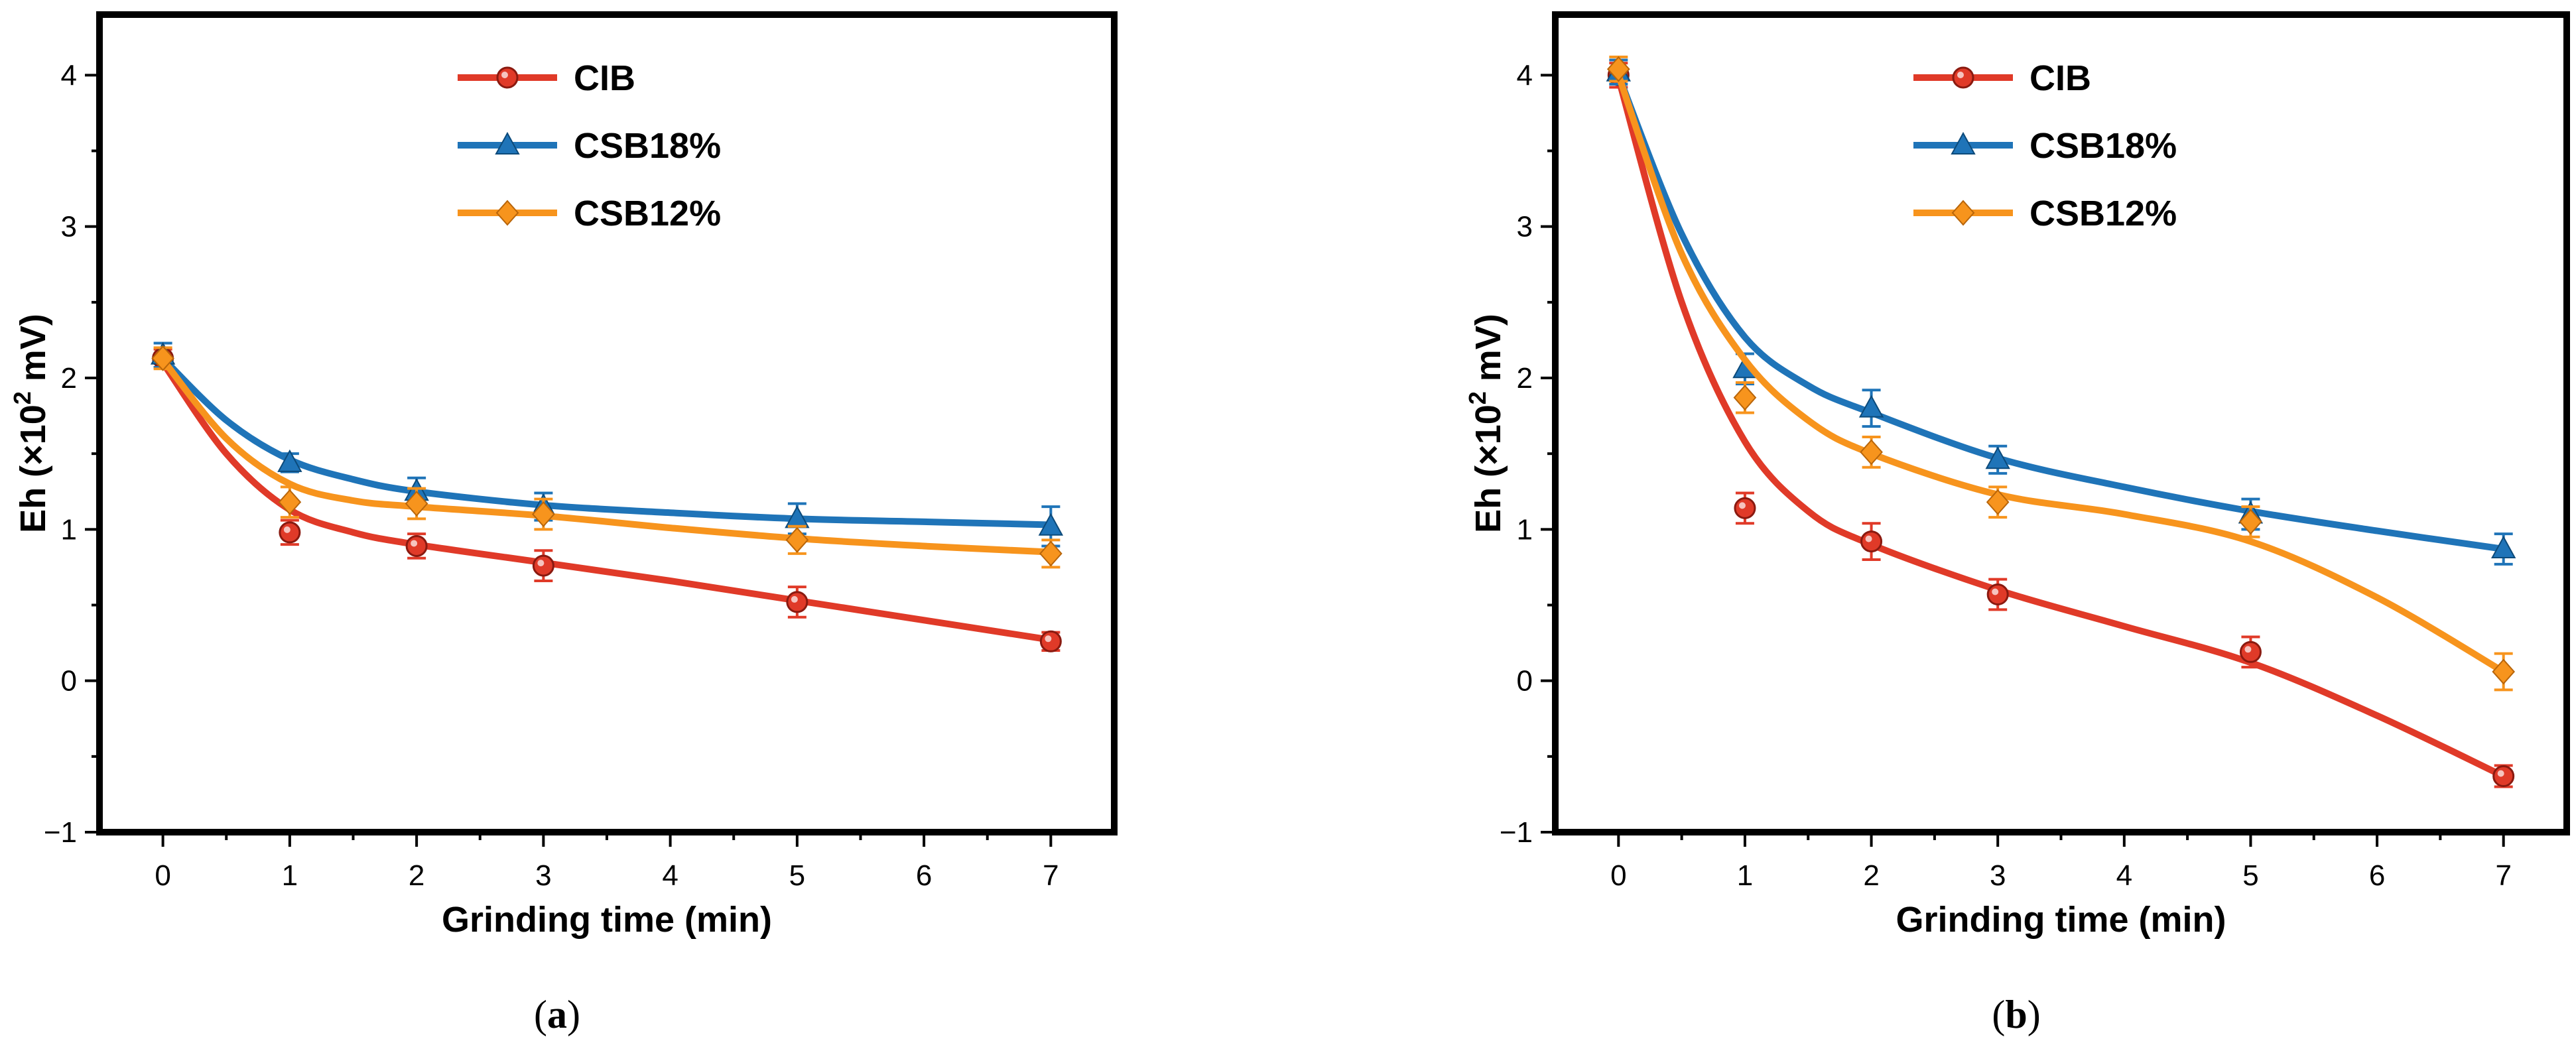  Describe the element at coordinates (924, 875) in the screenshot. I see `panel-a-x-tick-label: 6` at that location.